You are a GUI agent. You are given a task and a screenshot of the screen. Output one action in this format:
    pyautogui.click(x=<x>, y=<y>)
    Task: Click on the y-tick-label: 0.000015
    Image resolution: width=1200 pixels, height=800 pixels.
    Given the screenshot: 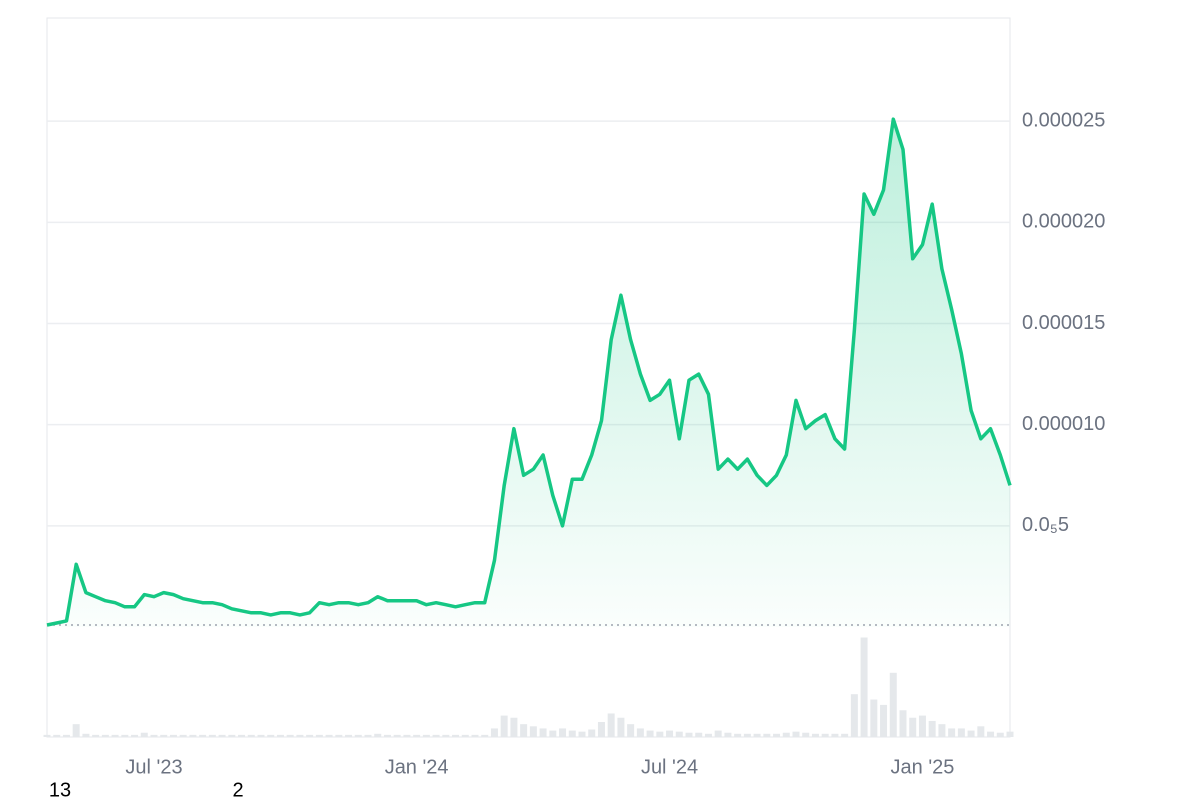 What is the action you would take?
    pyautogui.click(x=1063, y=323)
    